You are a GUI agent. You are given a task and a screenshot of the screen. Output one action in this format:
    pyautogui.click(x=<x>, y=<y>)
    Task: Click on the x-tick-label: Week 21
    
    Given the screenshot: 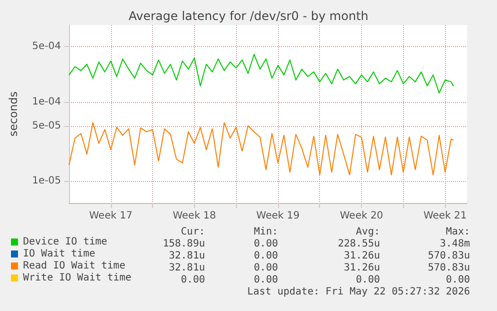 What is the action you would take?
    pyautogui.click(x=445, y=216)
    